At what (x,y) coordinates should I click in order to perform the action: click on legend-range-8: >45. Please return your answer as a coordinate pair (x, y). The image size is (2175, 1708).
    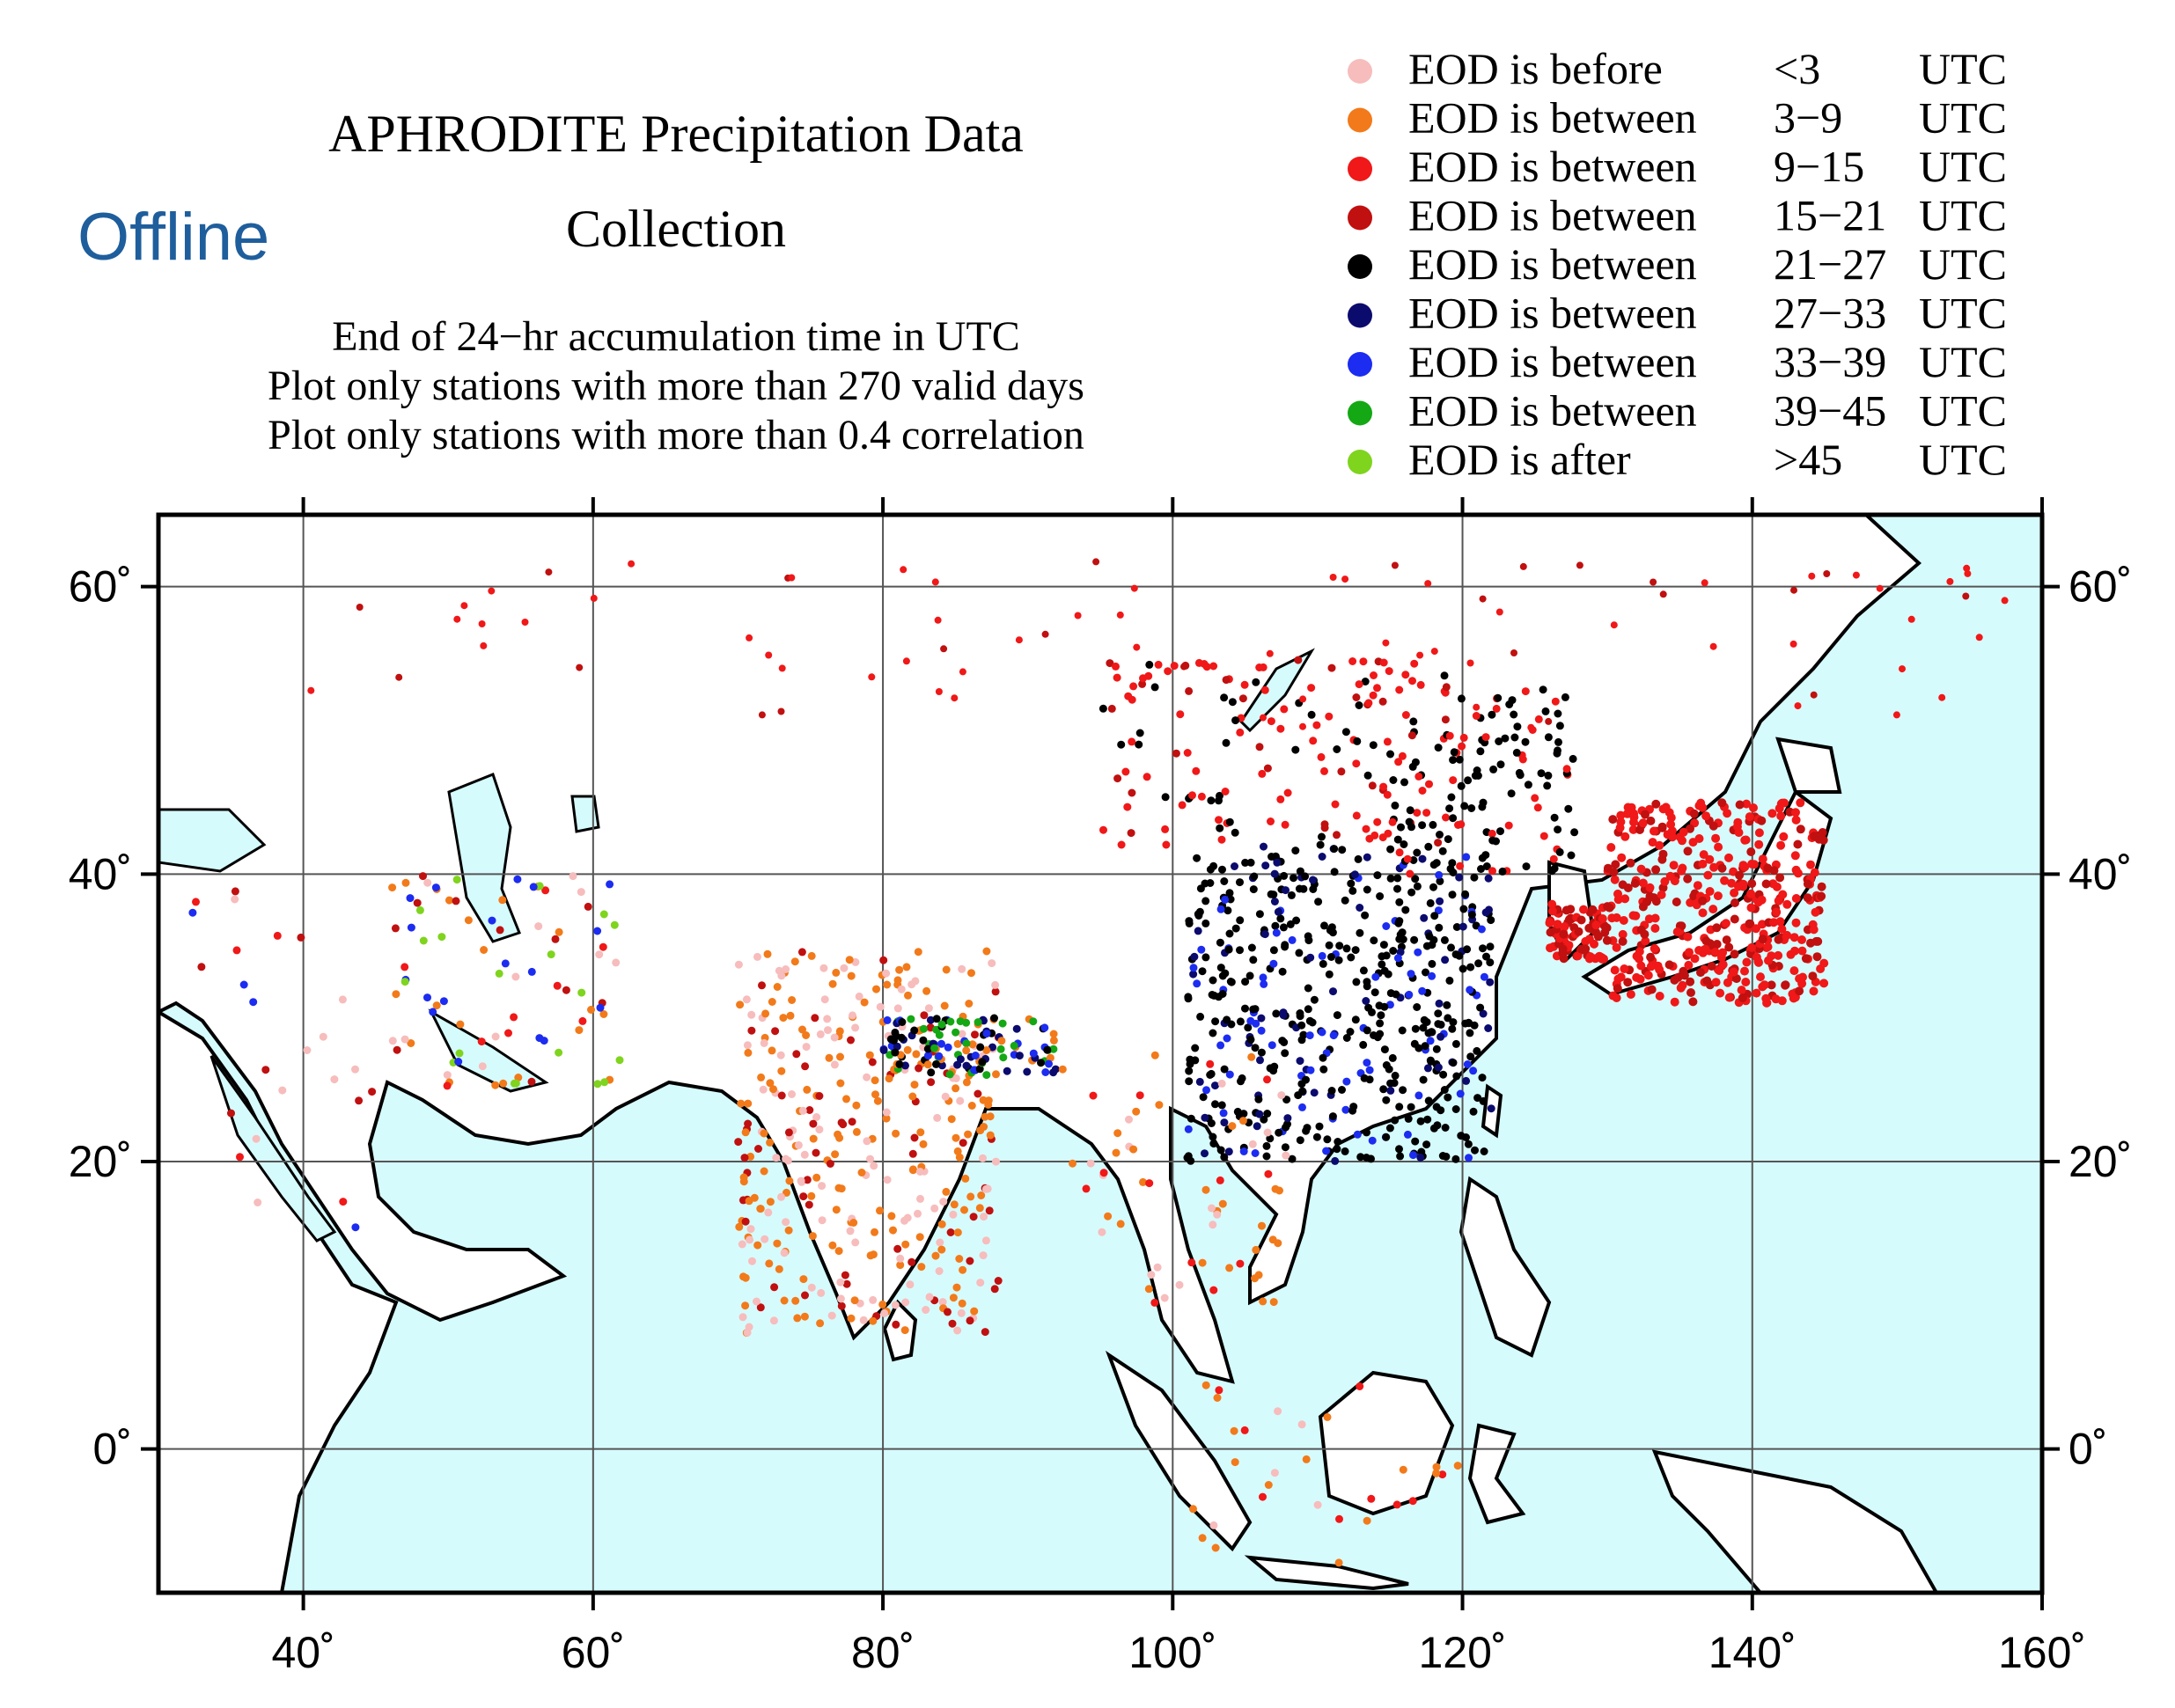
    Looking at the image, I should click on (1808, 459).